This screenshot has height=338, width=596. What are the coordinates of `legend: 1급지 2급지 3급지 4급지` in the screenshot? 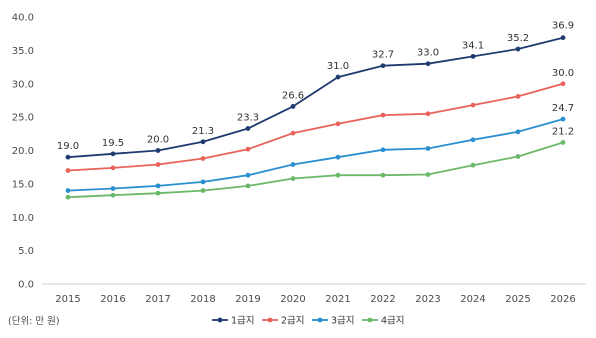 It's located at (308, 321).